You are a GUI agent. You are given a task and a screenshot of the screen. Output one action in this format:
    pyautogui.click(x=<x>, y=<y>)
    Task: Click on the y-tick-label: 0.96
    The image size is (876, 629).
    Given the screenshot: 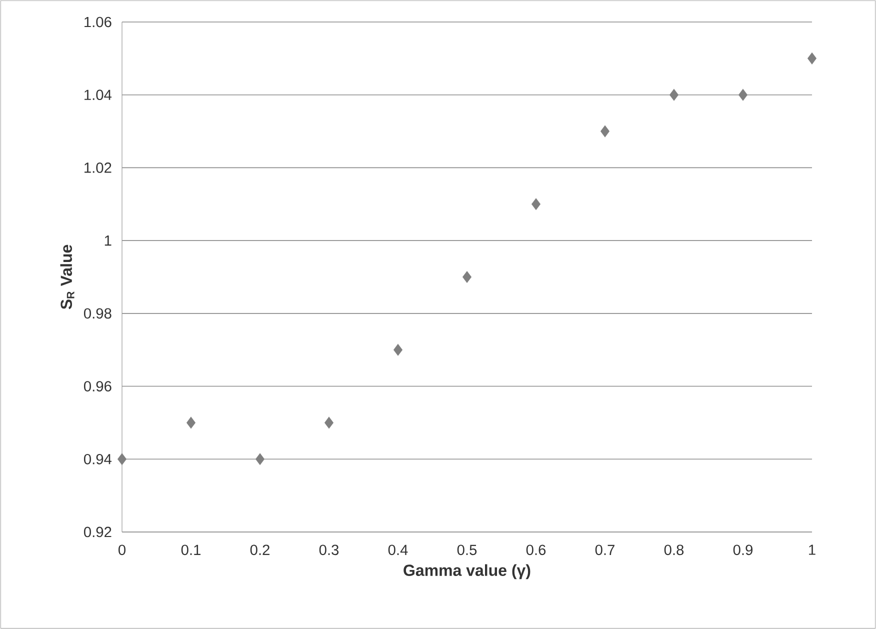 What is the action you would take?
    pyautogui.click(x=98, y=386)
    